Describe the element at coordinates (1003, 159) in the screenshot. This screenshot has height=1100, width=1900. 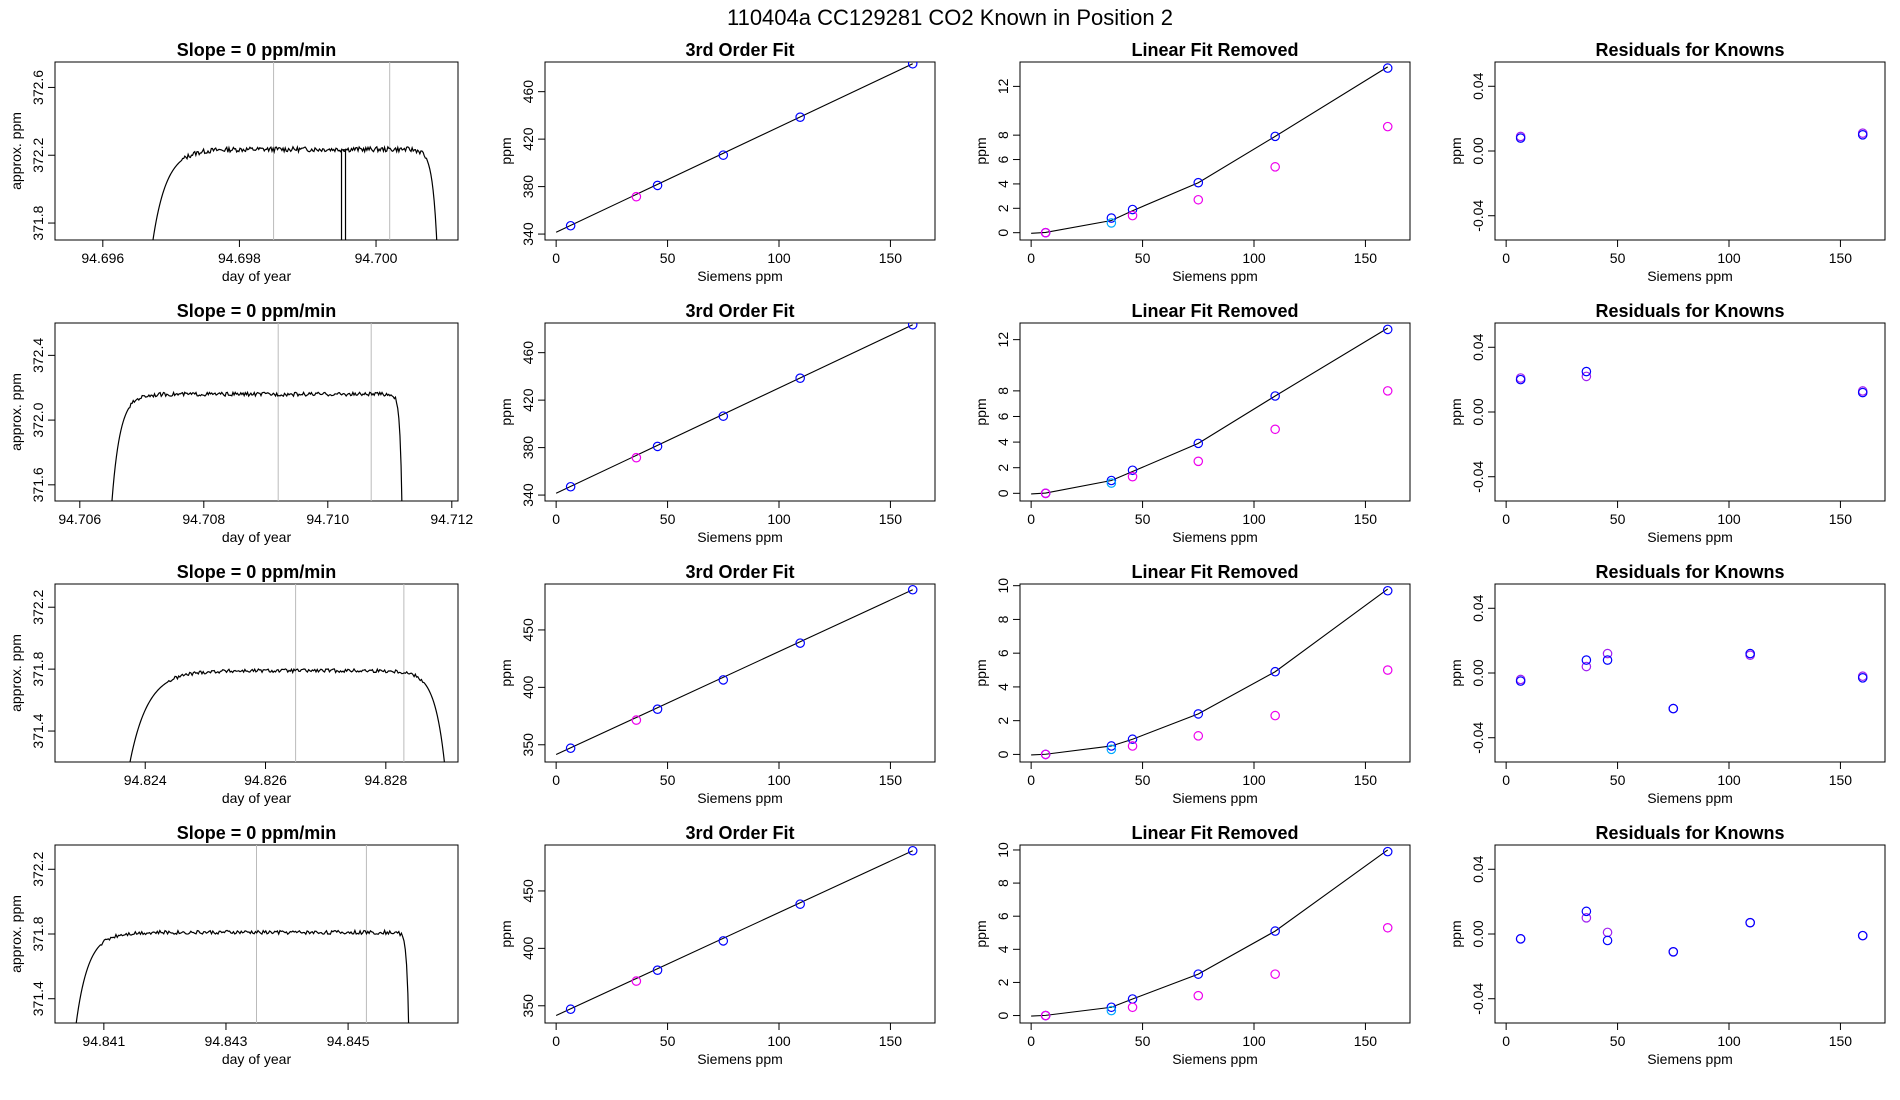
I see `y-tick-label: 6` at that location.